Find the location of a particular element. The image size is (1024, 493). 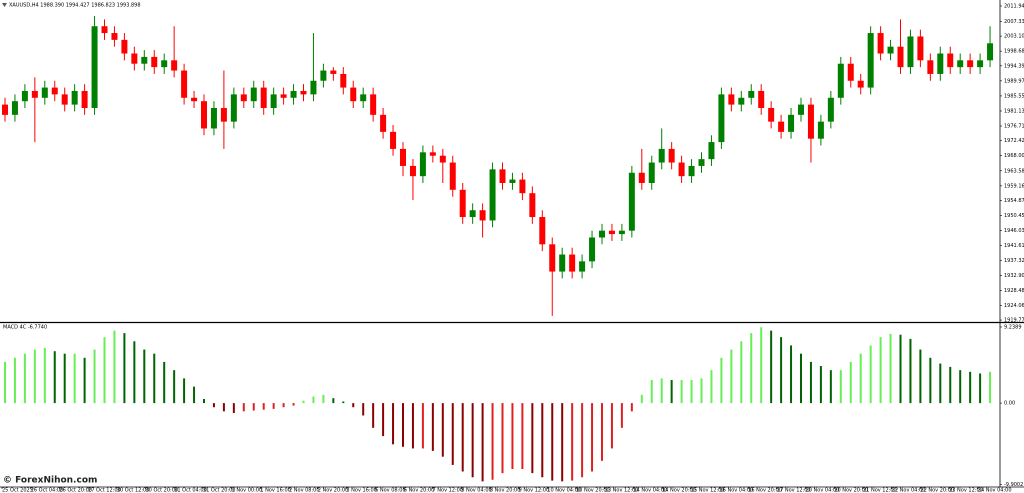

x-tick-label: 16 Nov 20:00 is located at coordinates (765, 490).